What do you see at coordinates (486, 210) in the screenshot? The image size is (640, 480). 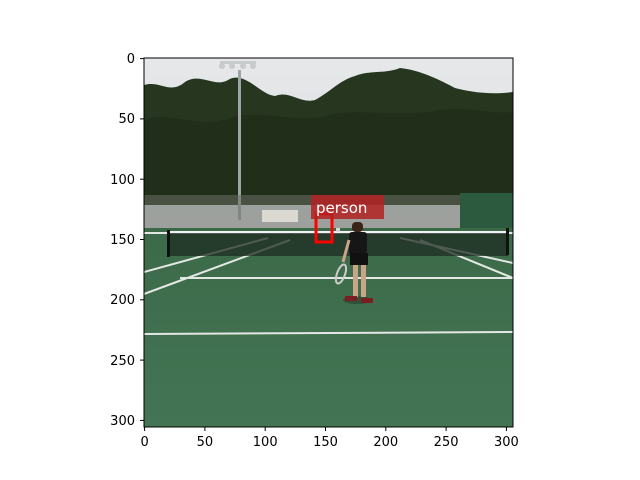 I see `windscreen` at bounding box center [486, 210].